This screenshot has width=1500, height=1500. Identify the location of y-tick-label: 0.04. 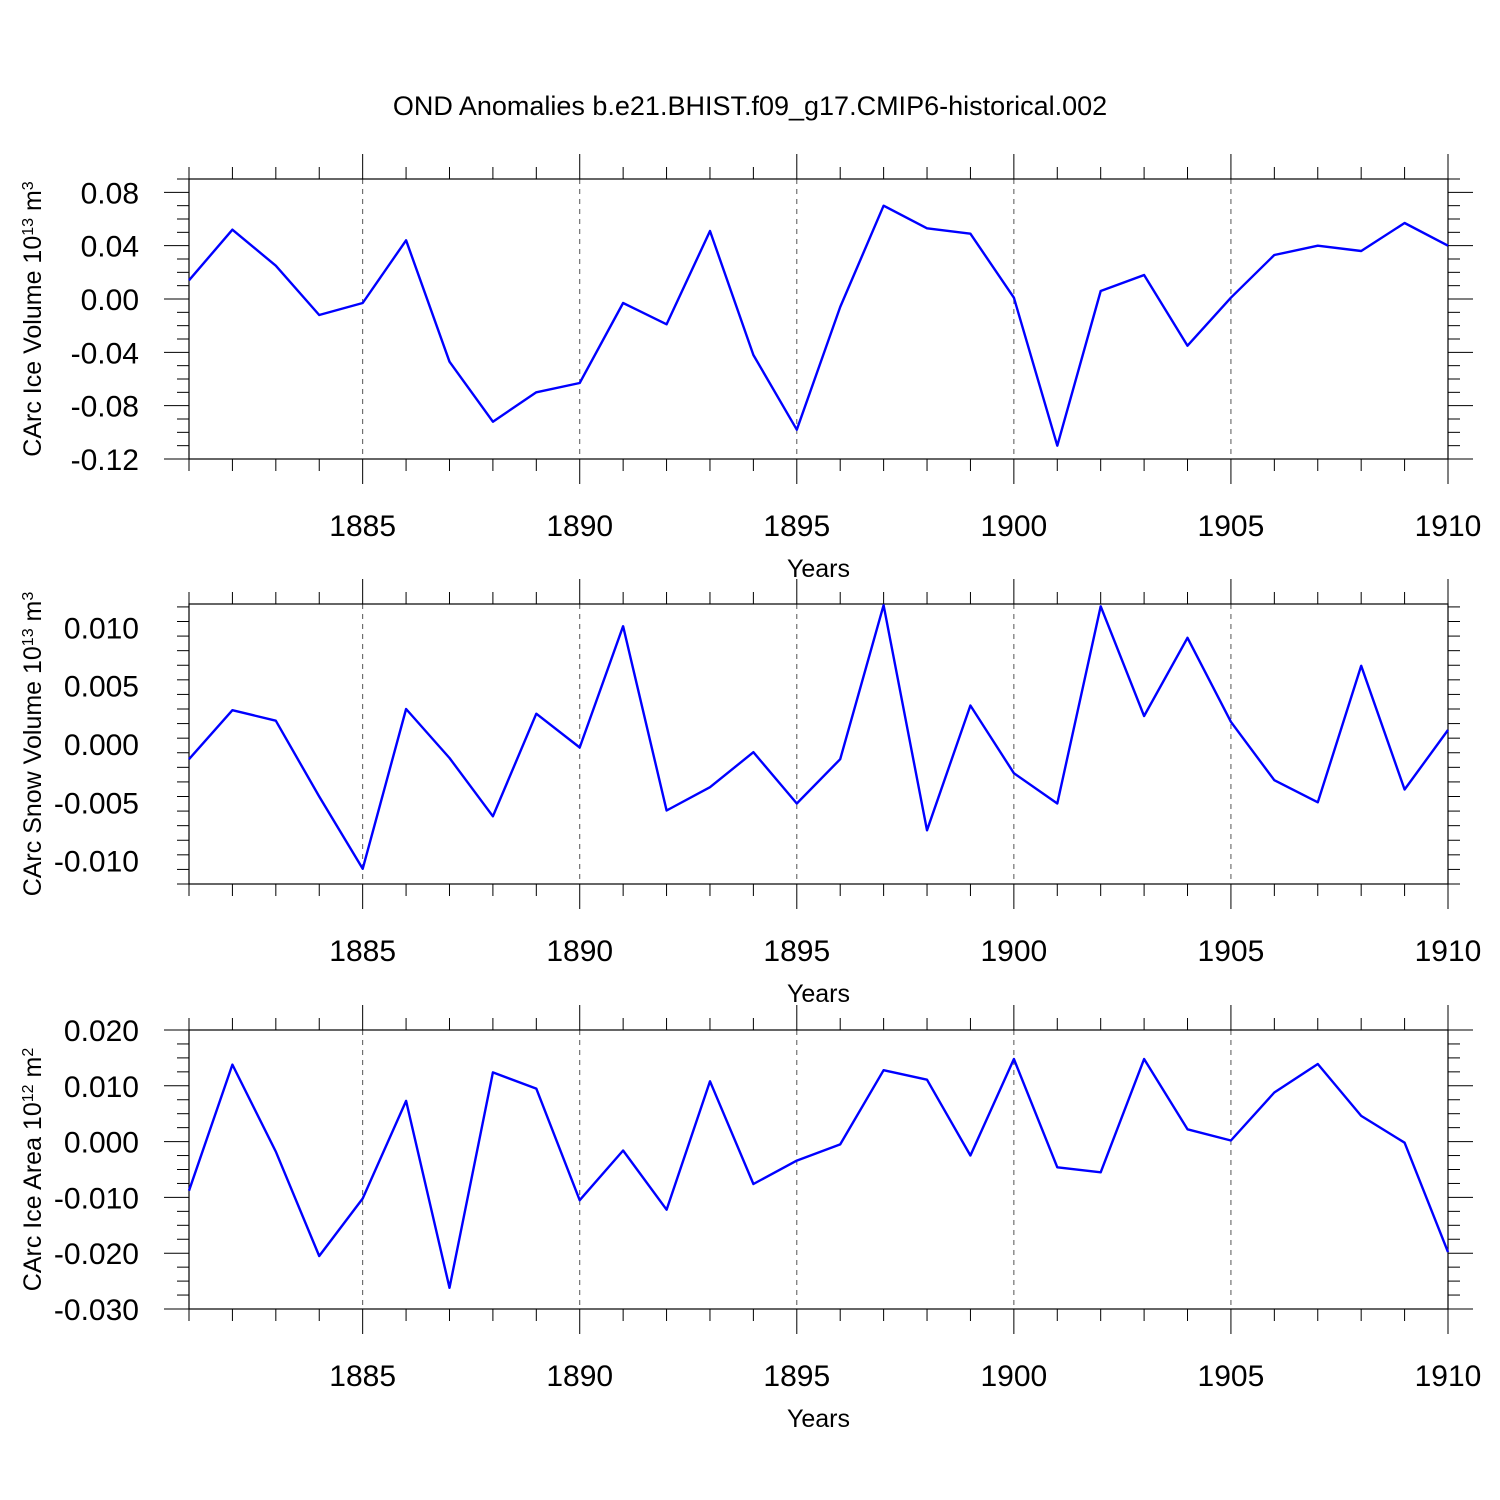
(110, 247).